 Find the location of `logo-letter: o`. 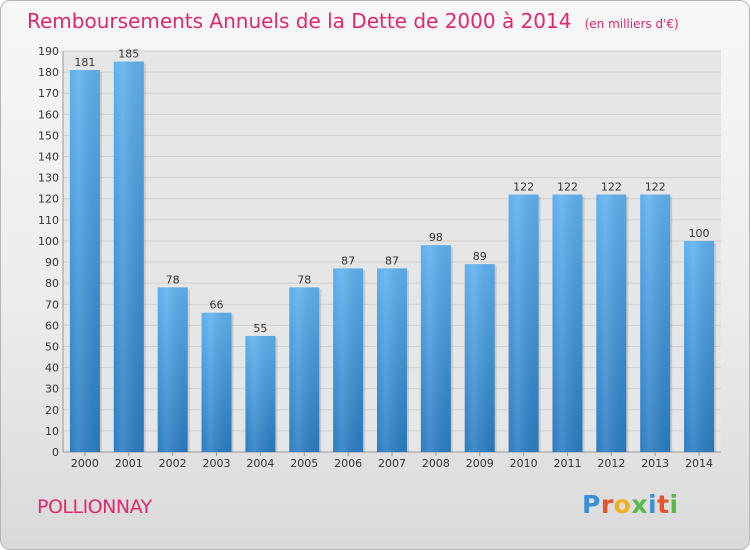

logo-letter: o is located at coordinates (622, 504).